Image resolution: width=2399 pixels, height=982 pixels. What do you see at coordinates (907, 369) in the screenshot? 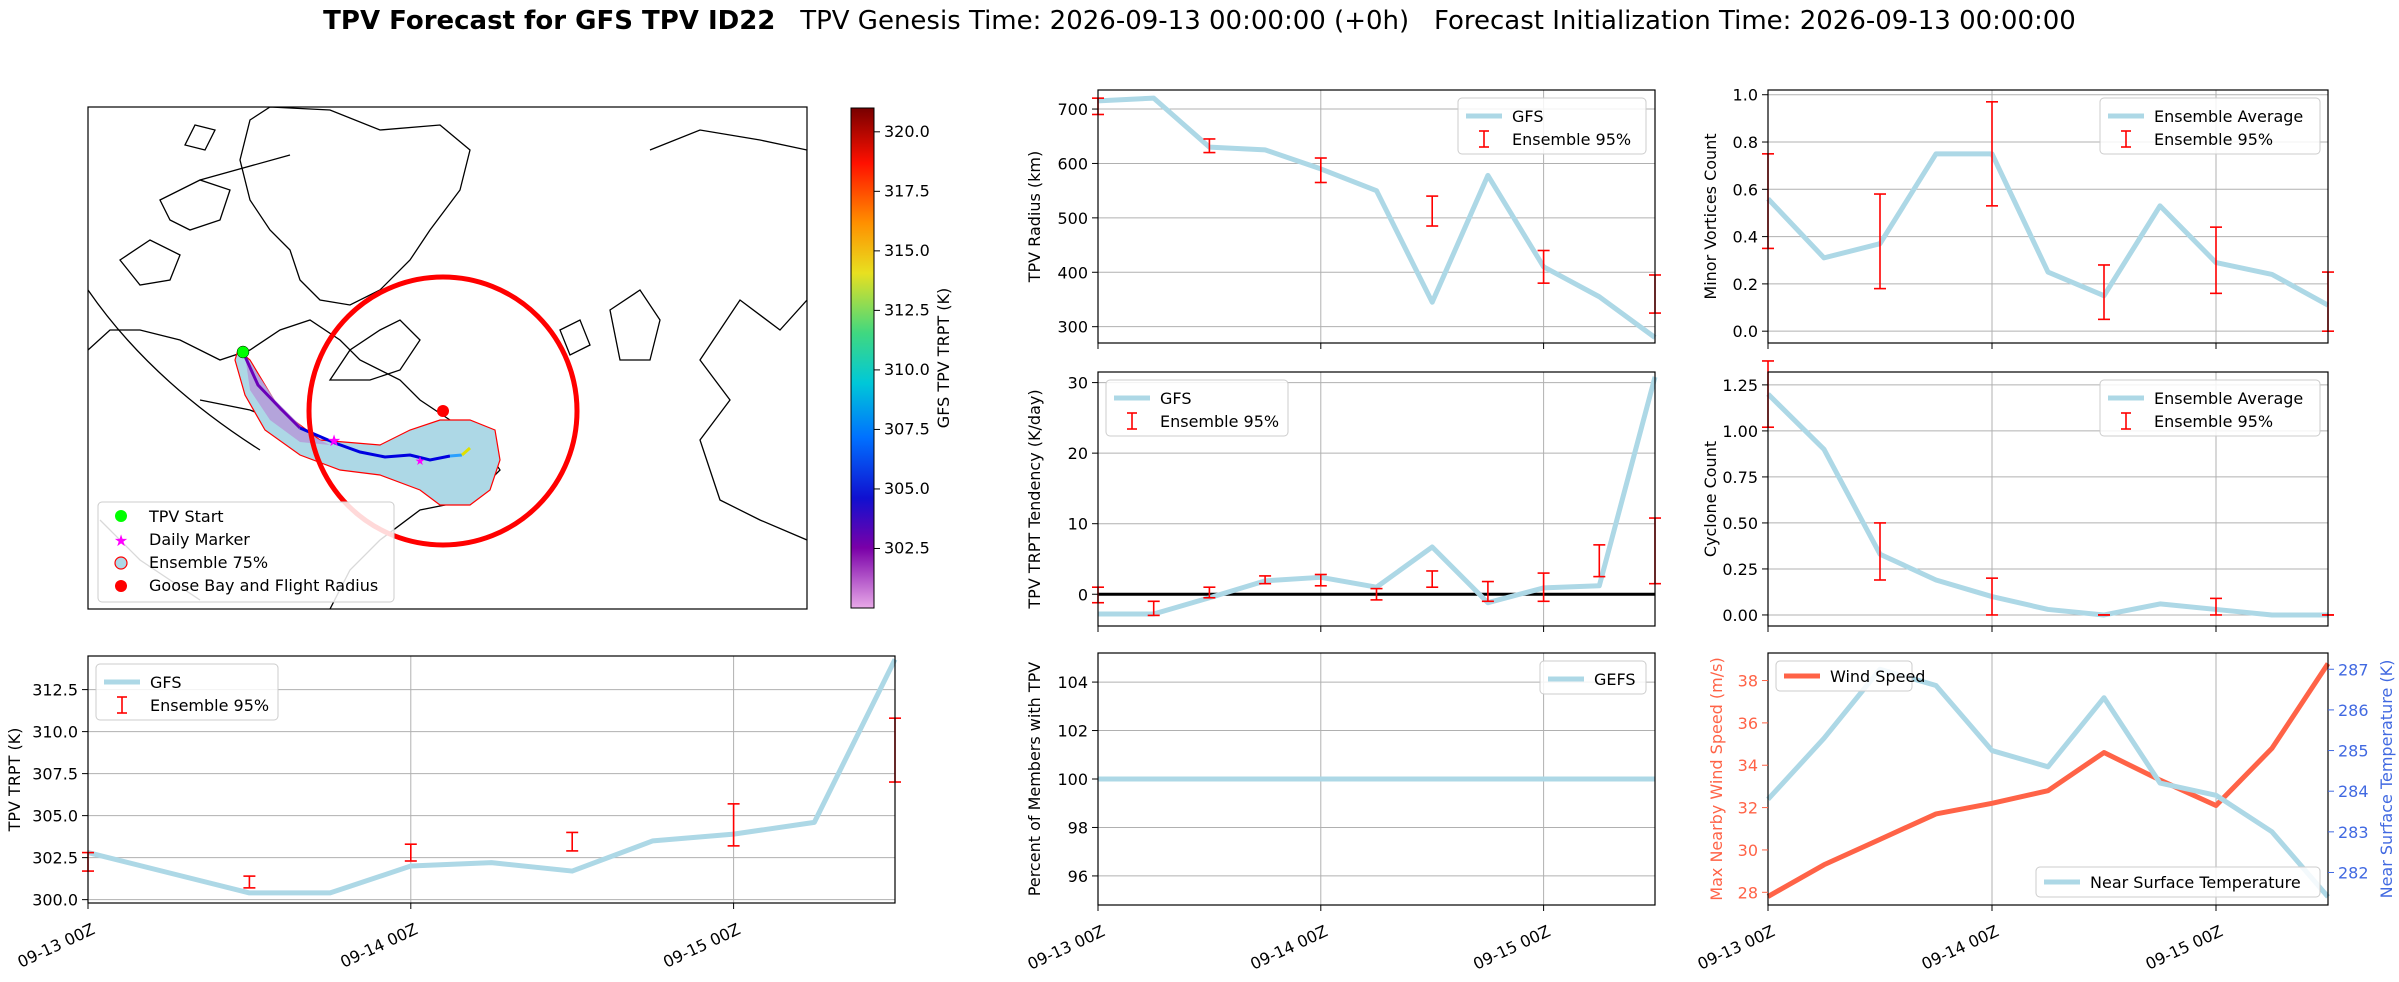
I see `colorbar-tick-label: 310.0` at bounding box center [907, 369].